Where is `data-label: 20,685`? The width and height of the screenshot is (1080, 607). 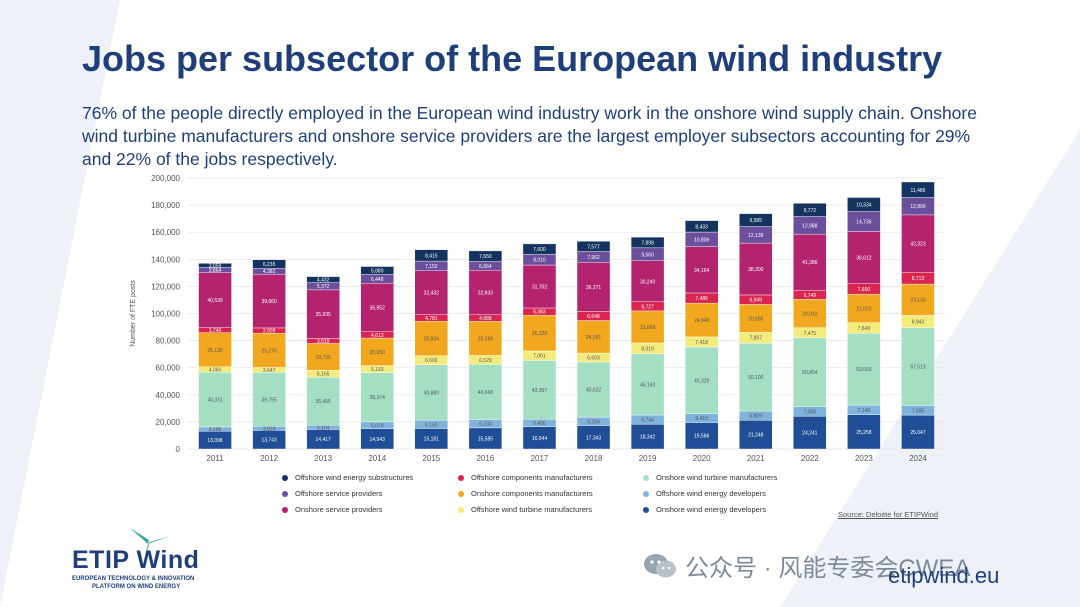 data-label: 20,685 is located at coordinates (756, 319).